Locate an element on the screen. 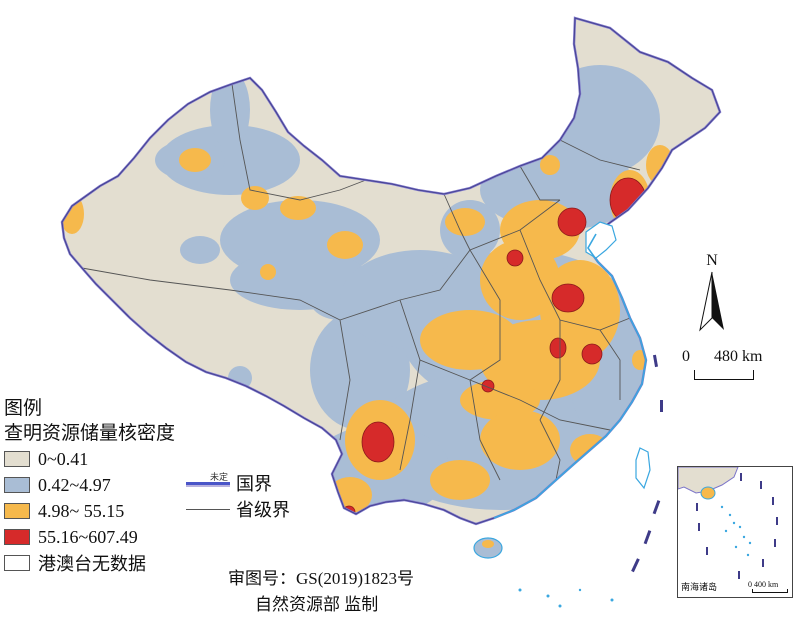  legend-class-1: 0.42~4.97 is located at coordinates (109, 485).